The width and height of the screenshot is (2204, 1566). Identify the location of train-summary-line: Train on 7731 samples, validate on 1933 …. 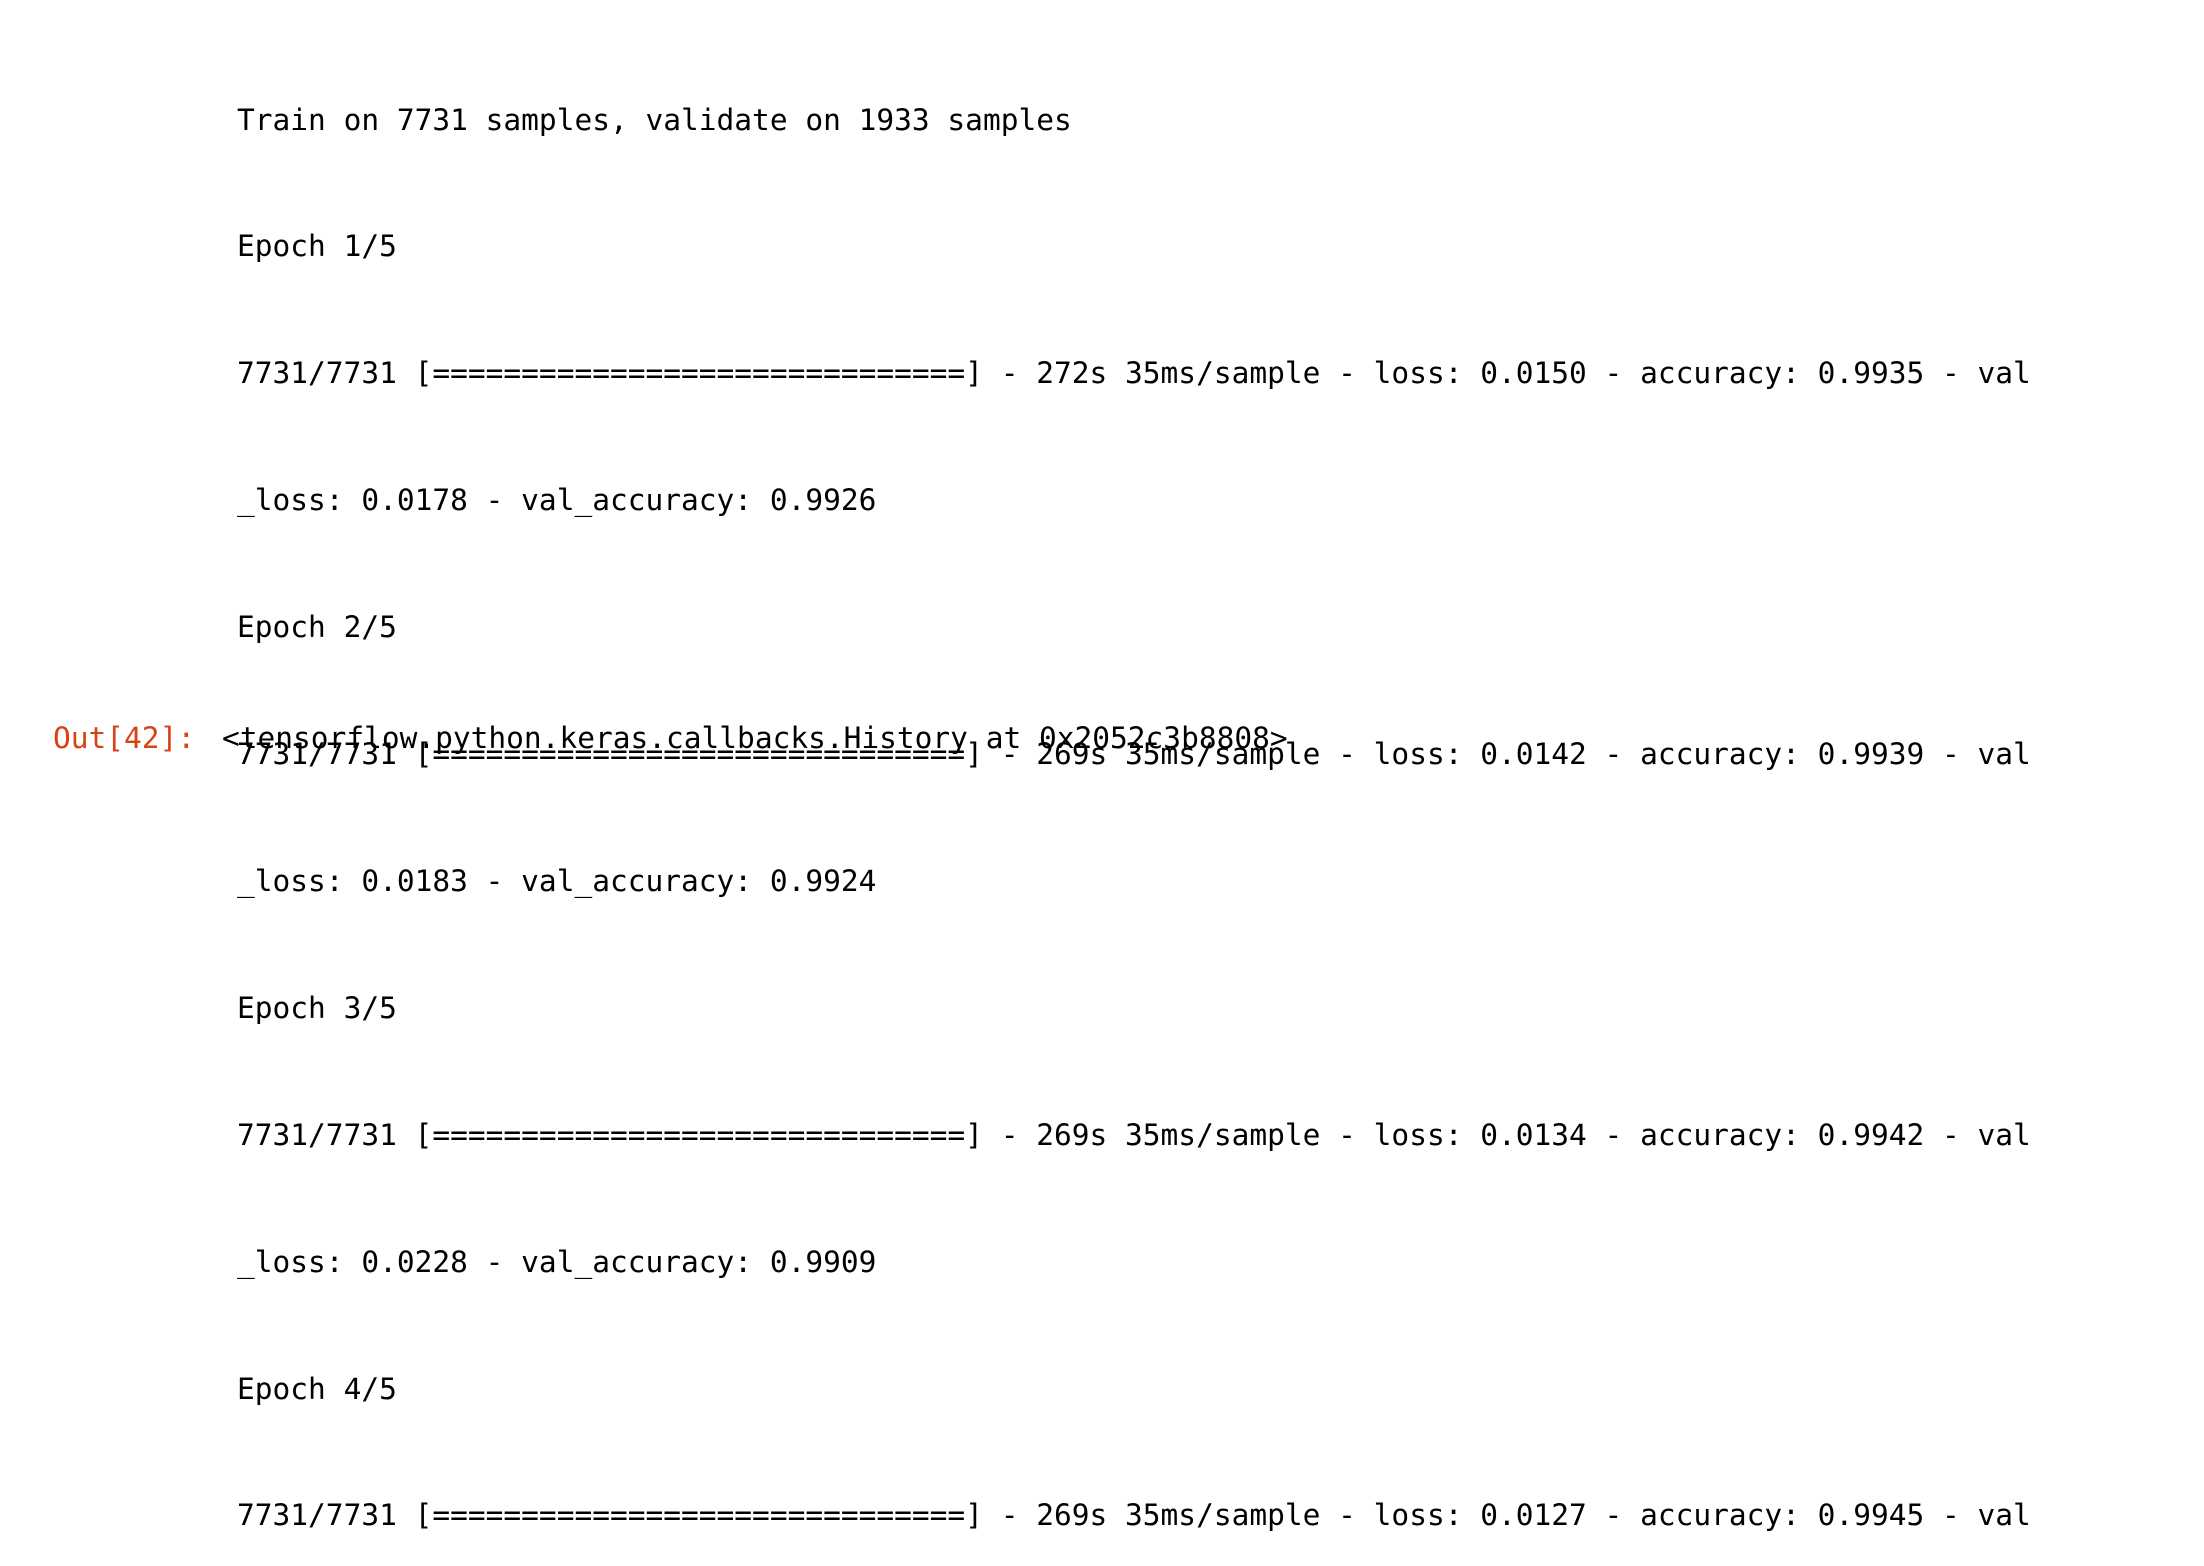
(654, 119).